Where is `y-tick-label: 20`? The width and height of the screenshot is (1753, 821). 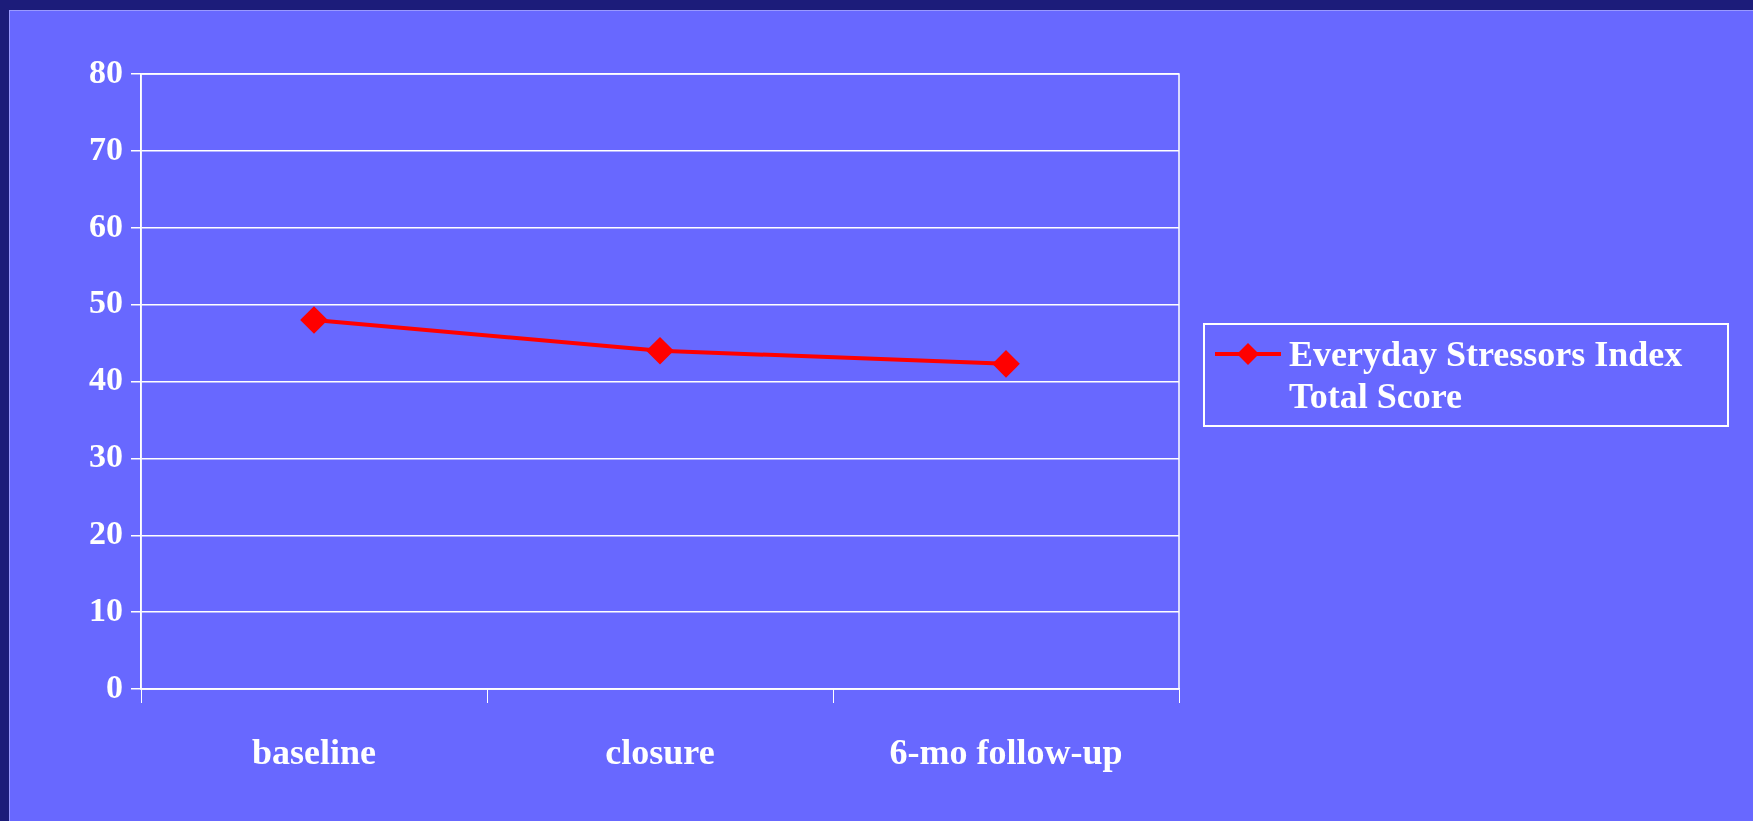
y-tick-label: 20 is located at coordinates (106, 533).